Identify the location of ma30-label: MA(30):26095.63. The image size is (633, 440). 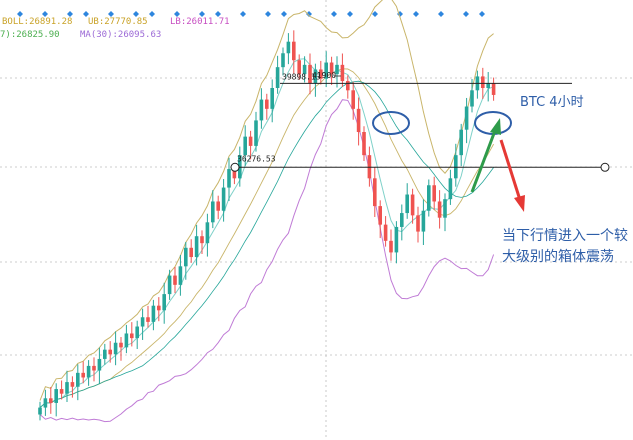
(120, 35).